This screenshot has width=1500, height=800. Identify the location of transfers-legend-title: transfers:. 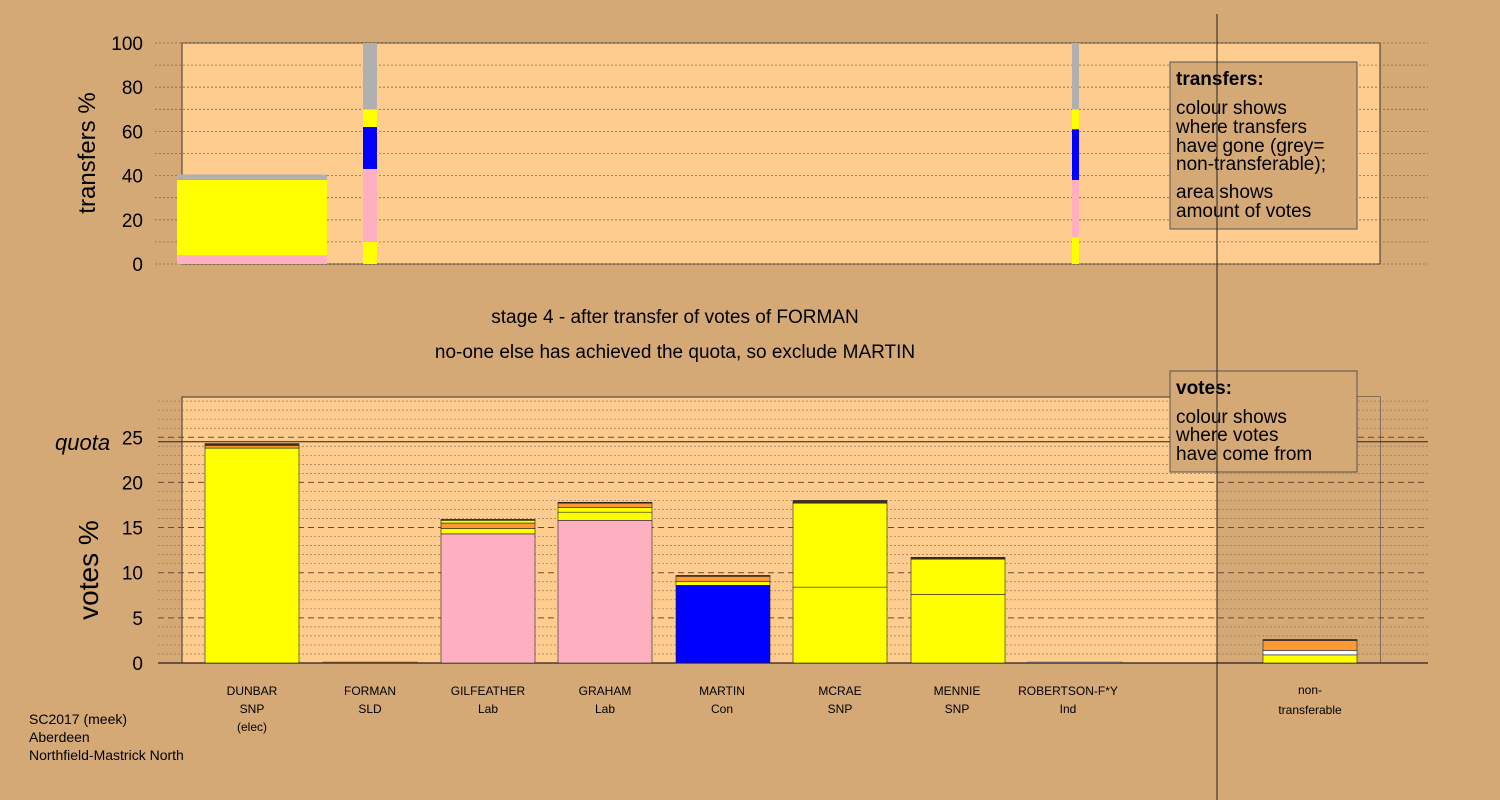
(1220, 79).